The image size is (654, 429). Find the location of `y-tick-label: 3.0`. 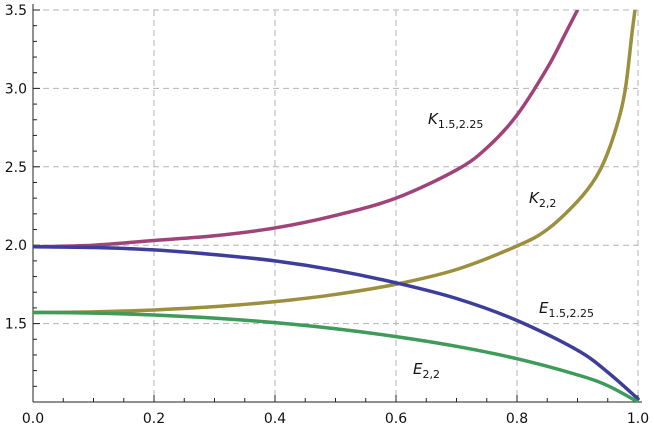

y-tick-label: 3.0 is located at coordinates (16, 89).